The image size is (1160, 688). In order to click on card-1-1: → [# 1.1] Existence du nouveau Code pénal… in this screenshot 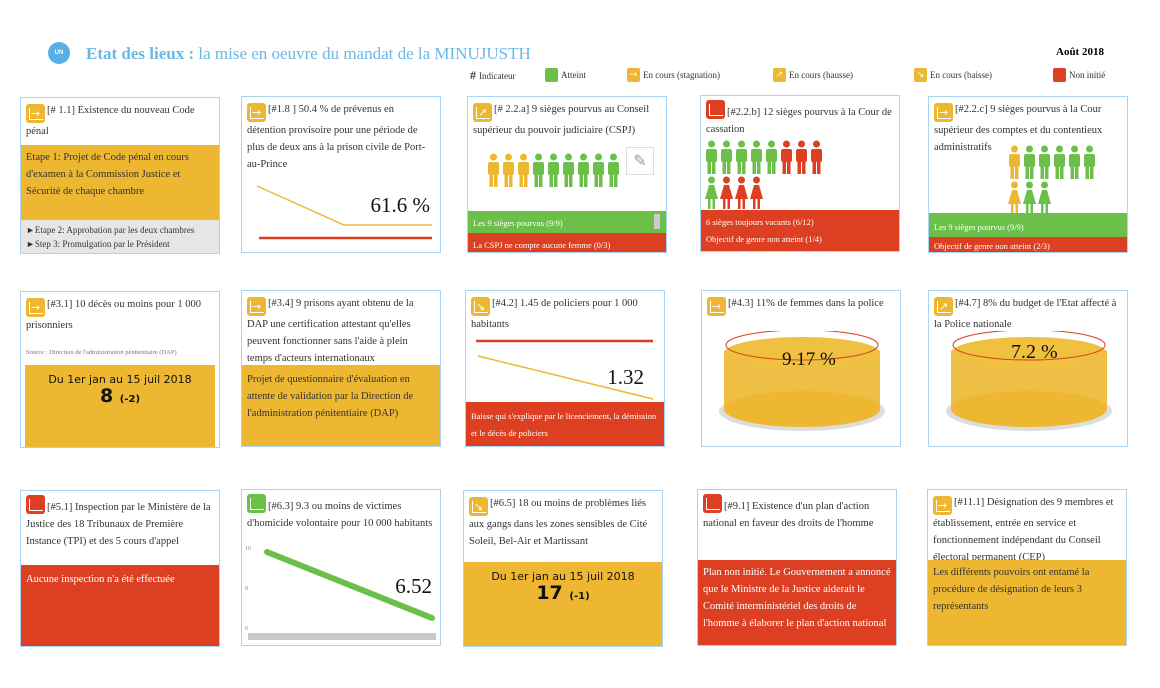, I will do `click(120, 175)`.